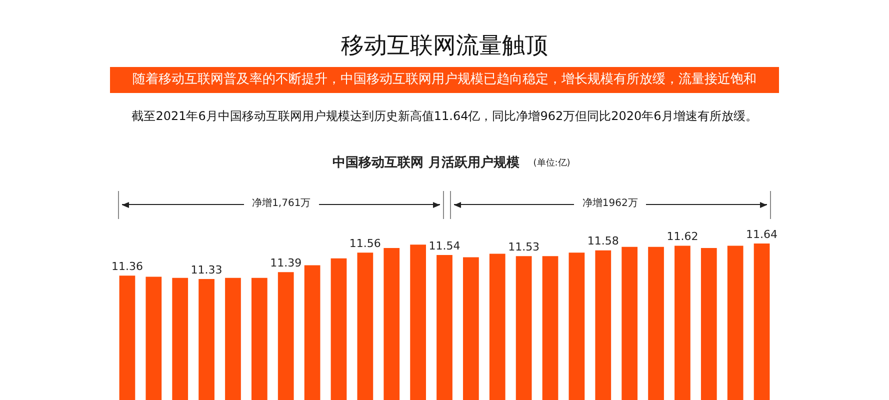 This screenshot has width=889, height=400. What do you see at coordinates (603, 241) in the screenshot?
I see `data-label: 11.58` at bounding box center [603, 241].